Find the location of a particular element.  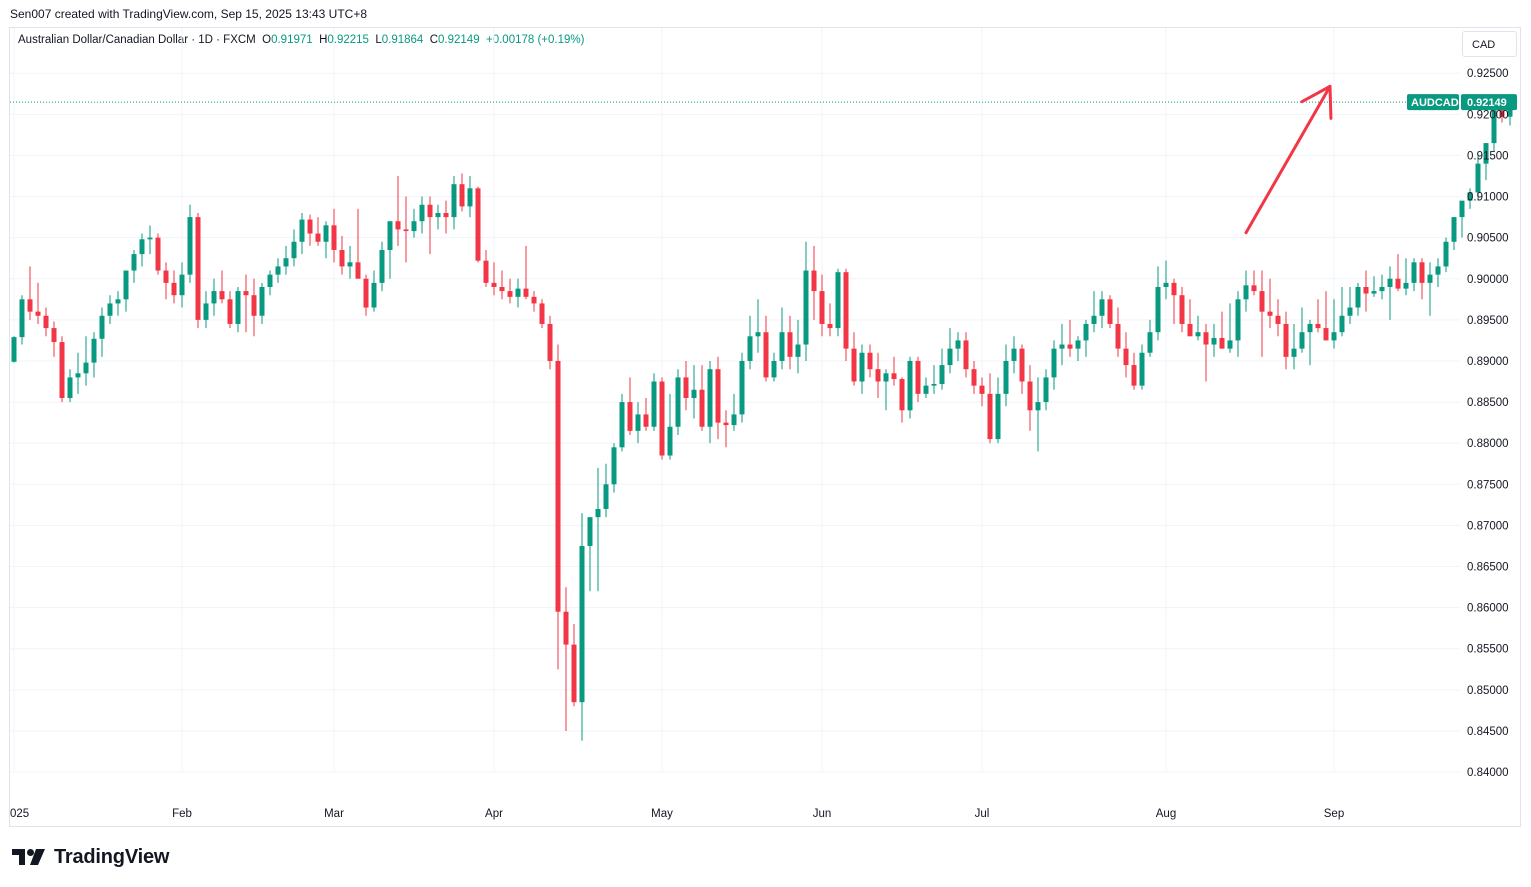

close-value: 0.92149 is located at coordinates (459, 40).